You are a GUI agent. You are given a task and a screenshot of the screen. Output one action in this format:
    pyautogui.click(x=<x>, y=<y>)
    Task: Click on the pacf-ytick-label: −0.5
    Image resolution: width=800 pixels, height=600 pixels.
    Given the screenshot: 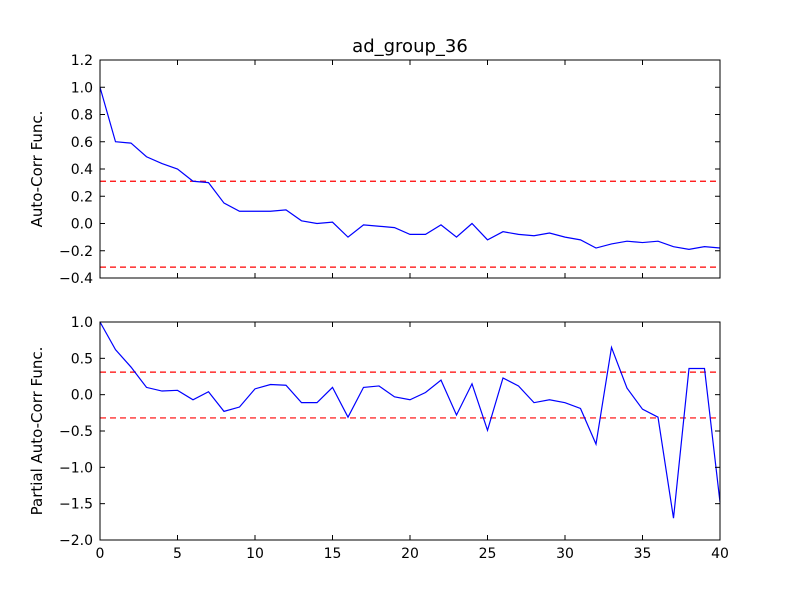 What is the action you would take?
    pyautogui.click(x=76, y=432)
    